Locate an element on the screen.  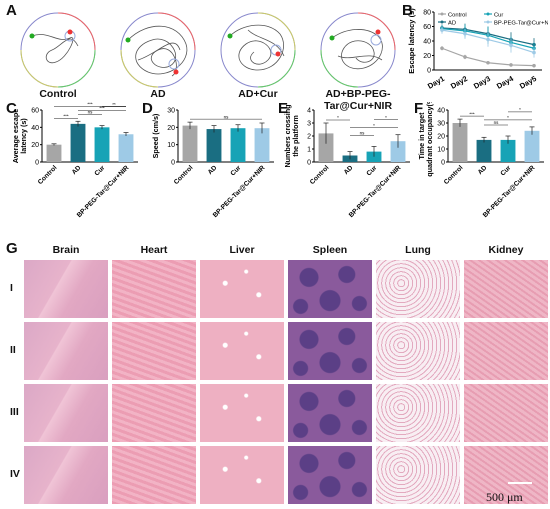
row-label-iv: IV is located at coordinates (15, 474).